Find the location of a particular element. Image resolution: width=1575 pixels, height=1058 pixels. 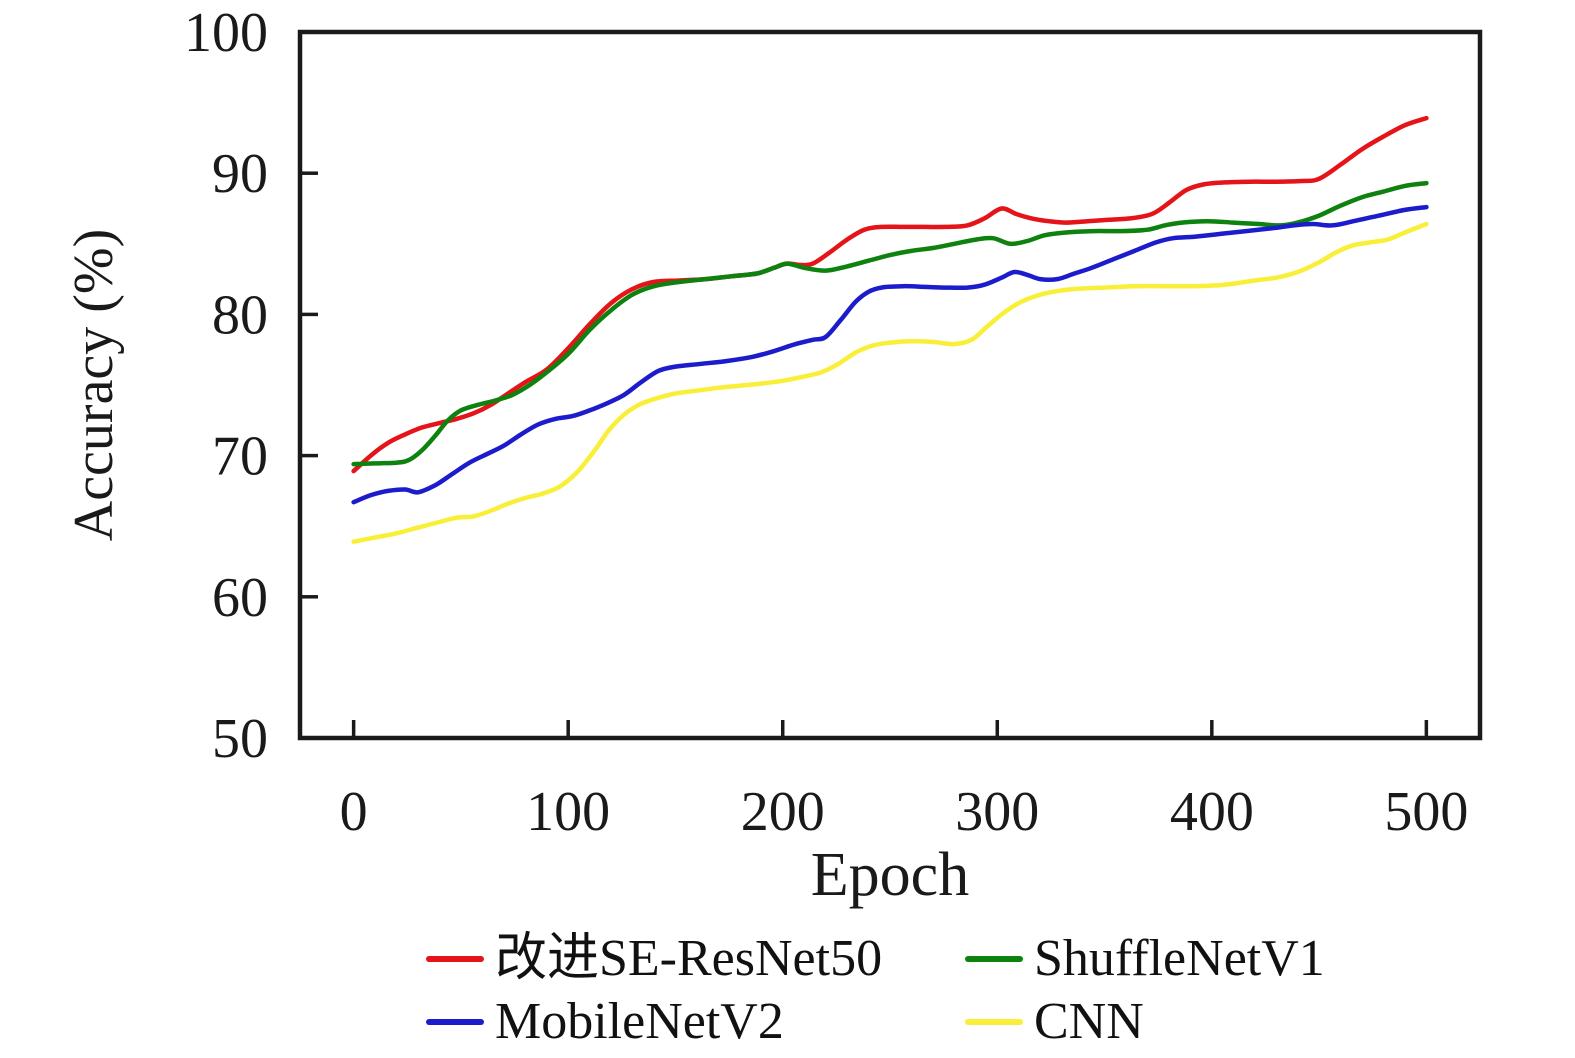

y-axis-label: Accuracy (%) is located at coordinates (94, 385).